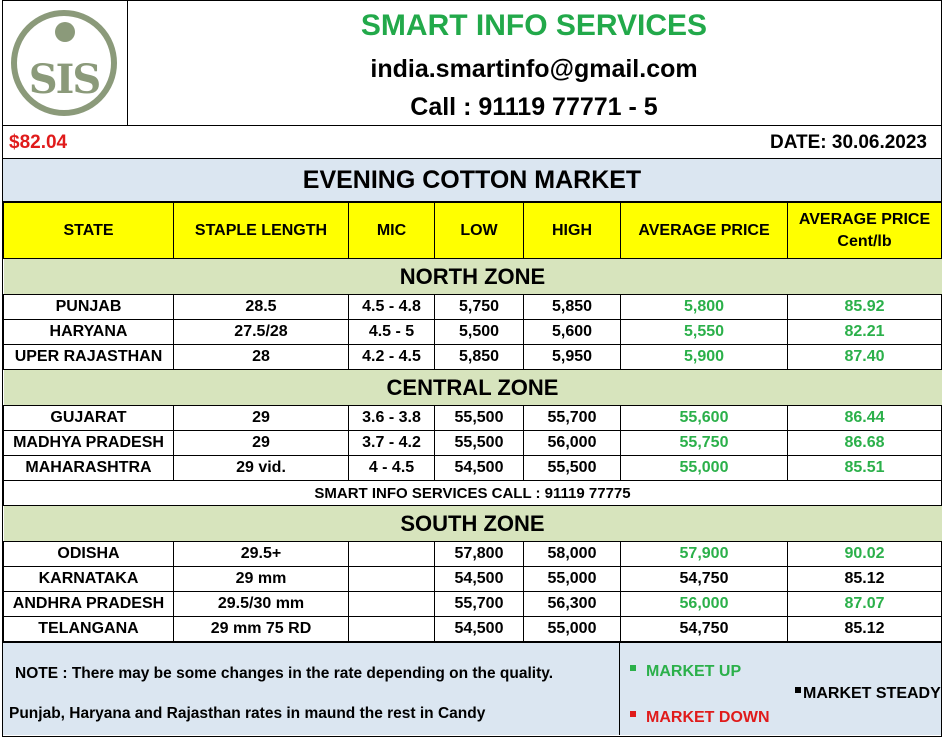 This screenshot has width=944, height=739. What do you see at coordinates (89, 332) in the screenshot?
I see `state-cell: HARYANA` at bounding box center [89, 332].